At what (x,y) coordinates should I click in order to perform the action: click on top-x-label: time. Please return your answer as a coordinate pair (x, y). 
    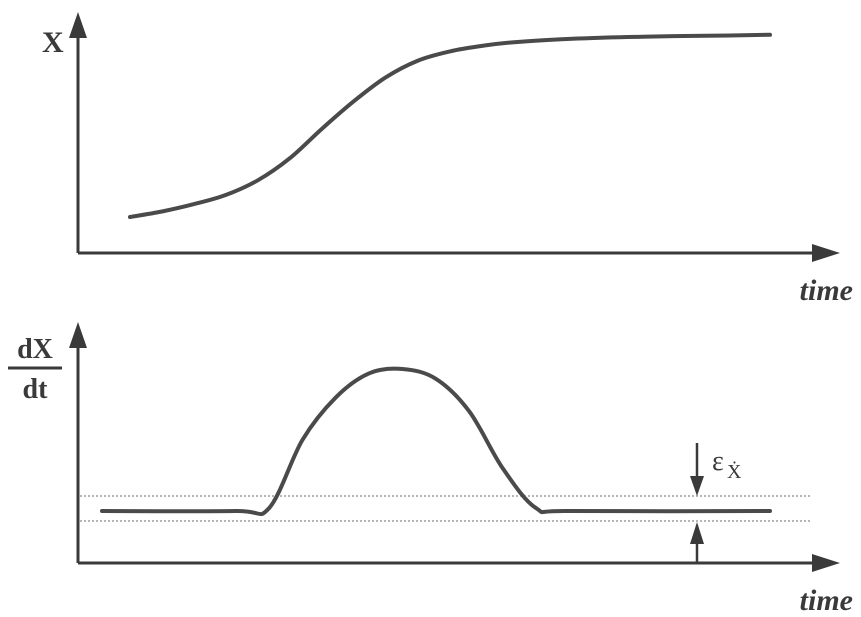
    Looking at the image, I should click on (826, 290).